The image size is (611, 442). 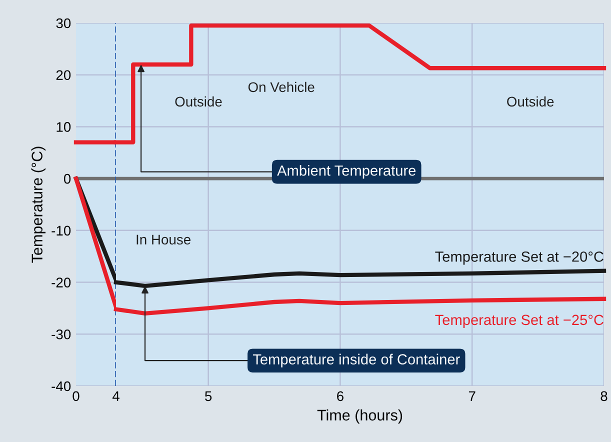 What do you see at coordinates (63, 75) in the screenshot?
I see `y-tick-label: 20` at bounding box center [63, 75].